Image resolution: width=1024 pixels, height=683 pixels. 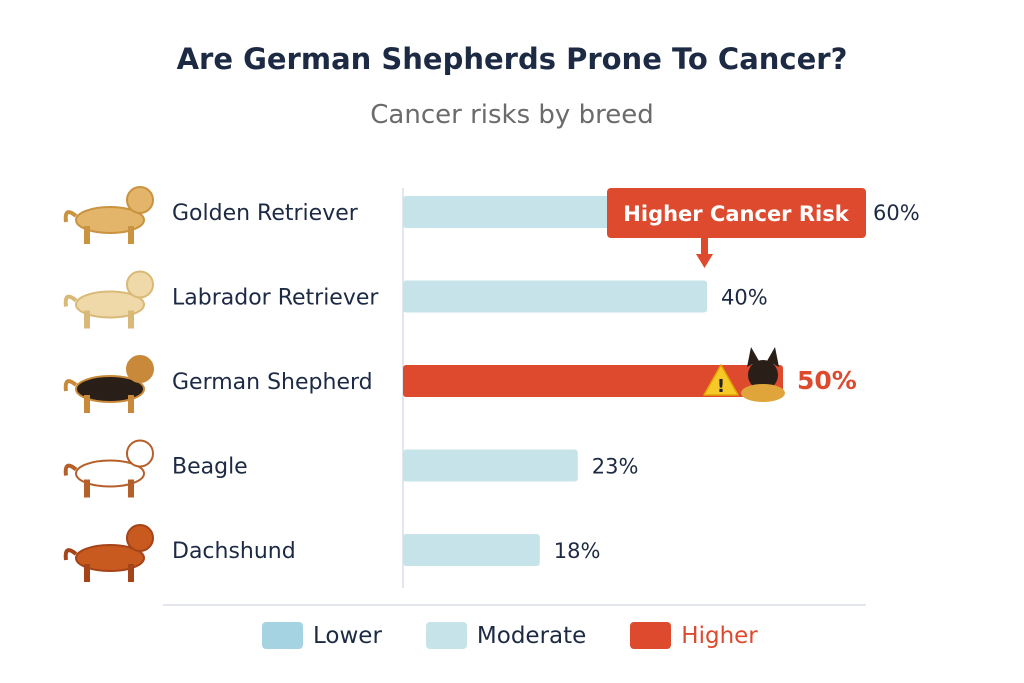 What do you see at coordinates (704, 246) in the screenshot?
I see `callout-arrow-stem` at bounding box center [704, 246].